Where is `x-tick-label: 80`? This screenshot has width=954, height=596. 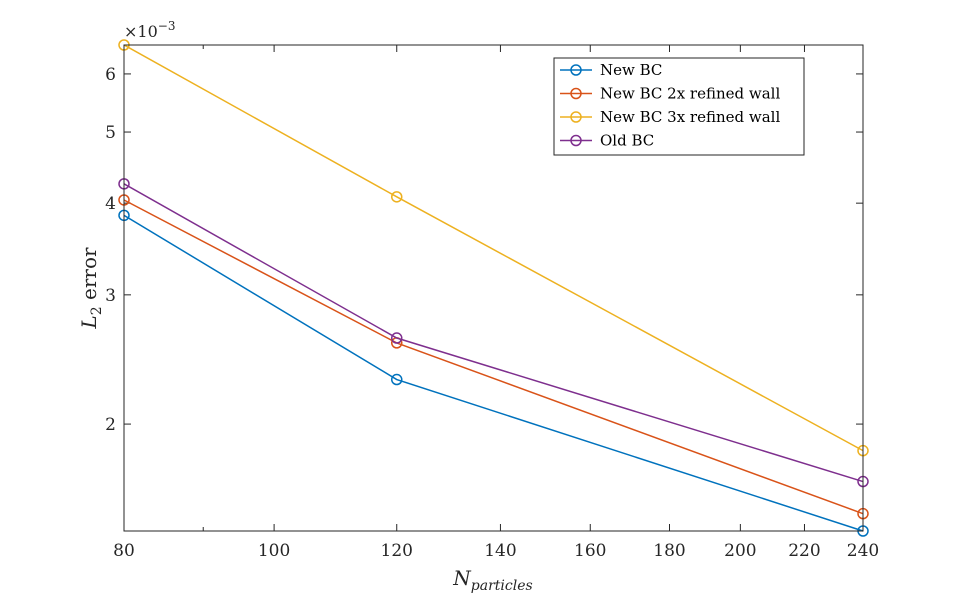
x-tick-label: 80 is located at coordinates (124, 551).